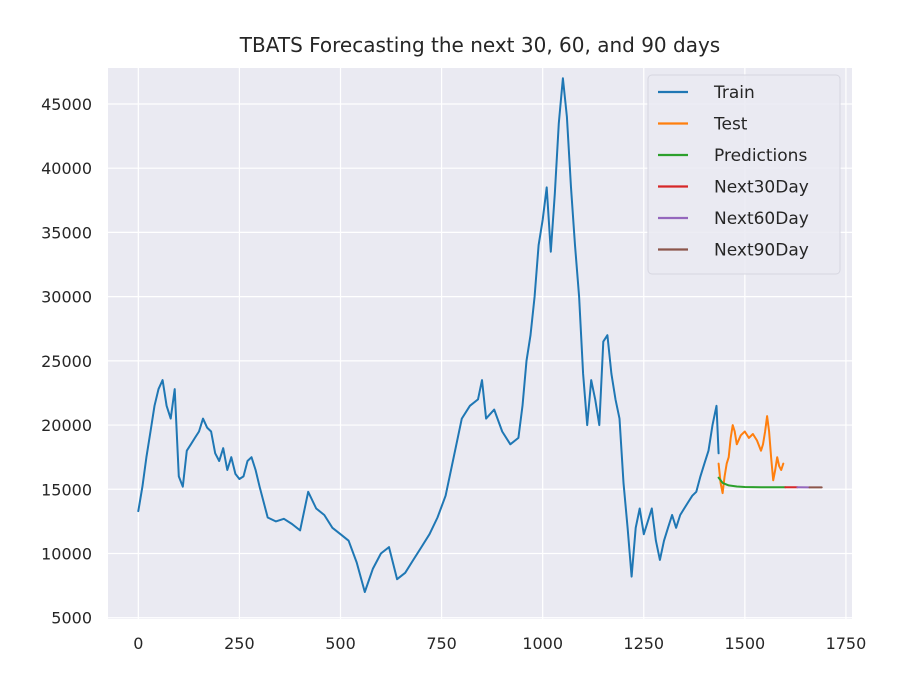  What do you see at coordinates (734, 93) in the screenshot?
I see `legend-label-train: Train` at bounding box center [734, 93].